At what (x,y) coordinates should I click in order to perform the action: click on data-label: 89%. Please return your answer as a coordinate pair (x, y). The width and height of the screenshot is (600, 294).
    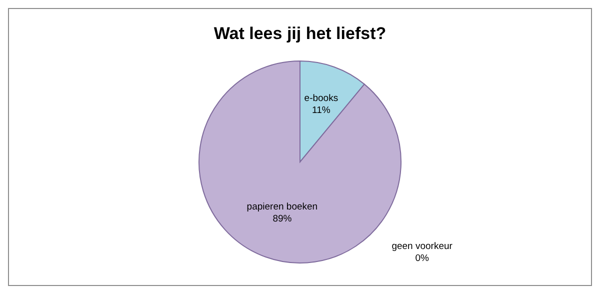
    Looking at the image, I should click on (282, 218).